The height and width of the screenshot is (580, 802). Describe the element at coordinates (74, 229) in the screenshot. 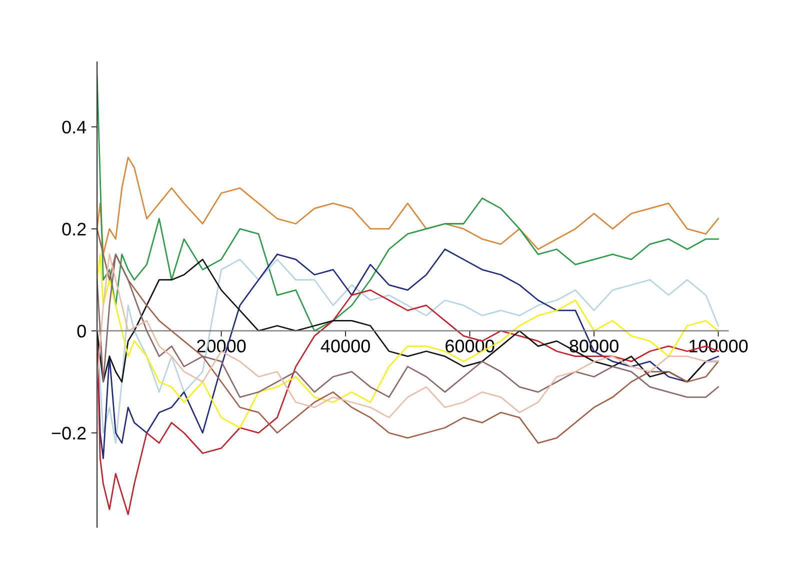

I see `y-tick-label: 0.2` at that location.